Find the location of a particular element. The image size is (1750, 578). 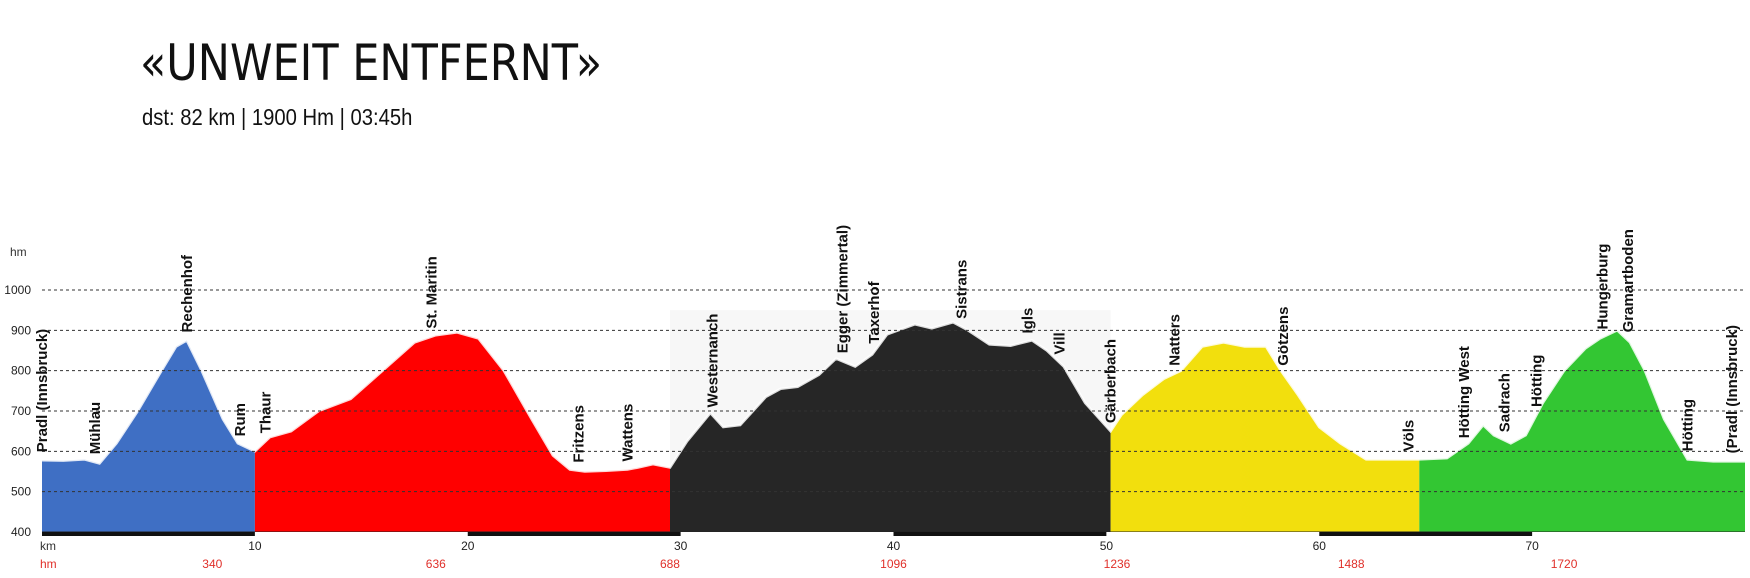

place-label: Taxerhof is located at coordinates (874, 311).